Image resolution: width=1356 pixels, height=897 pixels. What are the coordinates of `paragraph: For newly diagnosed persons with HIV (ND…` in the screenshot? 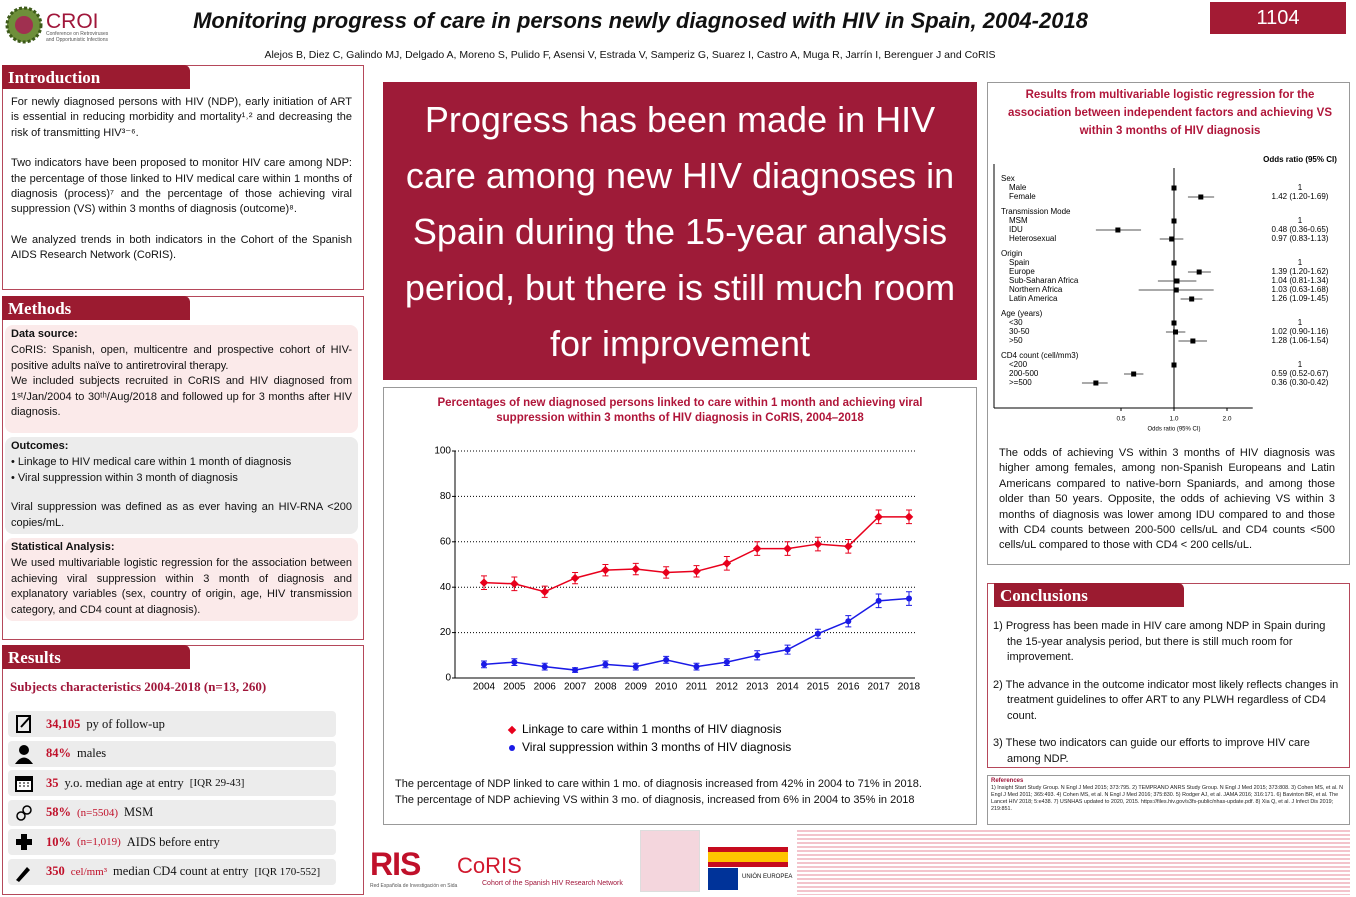 It's located at (181, 117).